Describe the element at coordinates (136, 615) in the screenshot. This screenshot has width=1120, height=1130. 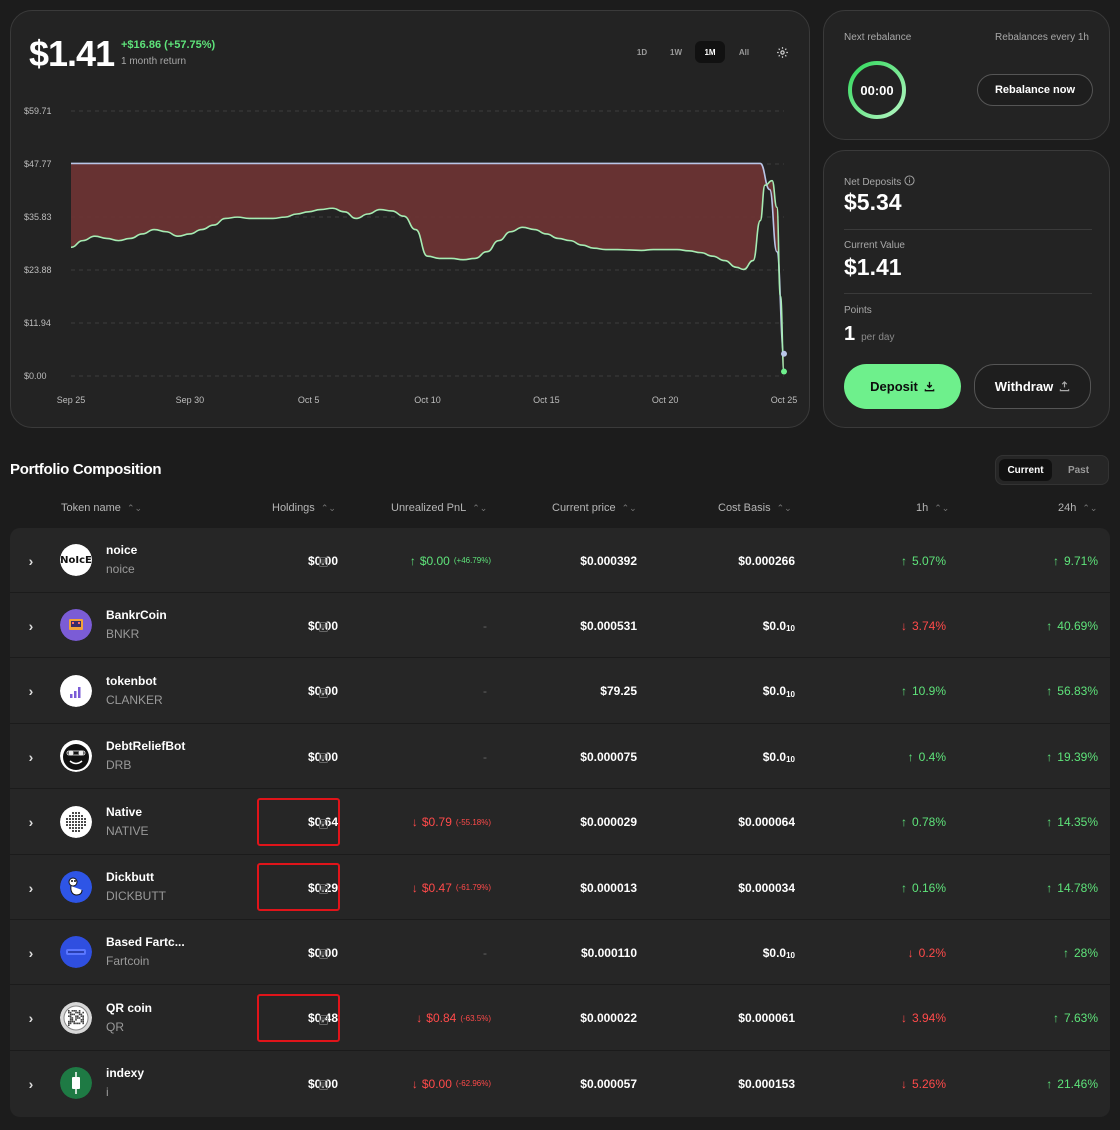
I see `token-name: BankrCoin` at that location.